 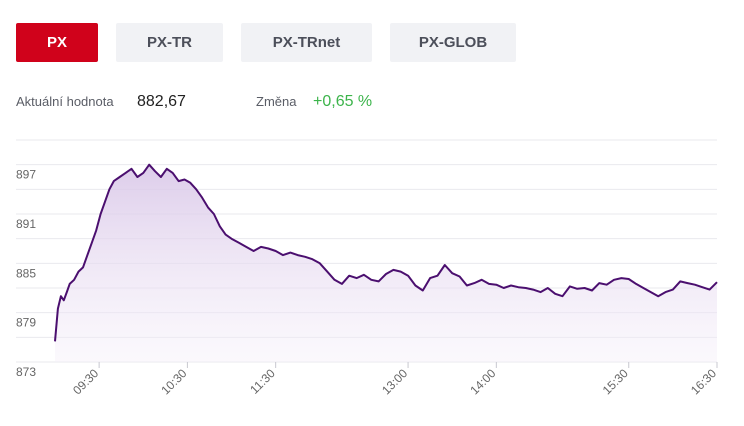 What do you see at coordinates (26, 372) in the screenshot?
I see `y-tick-label: 873` at bounding box center [26, 372].